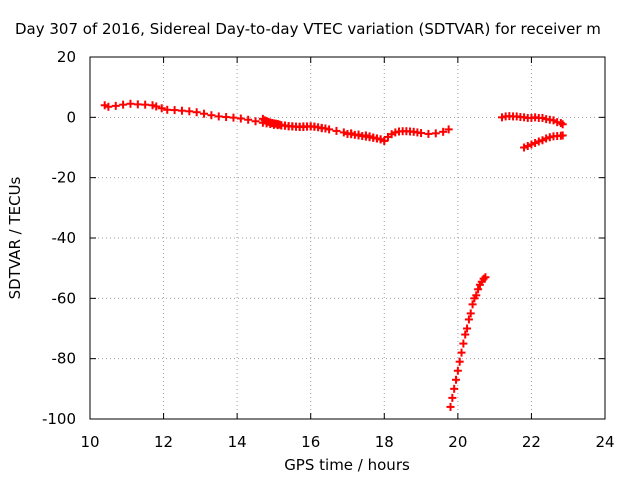 This screenshot has width=640, height=480. I want to click on y-tick-label: -60, so click(64, 298).